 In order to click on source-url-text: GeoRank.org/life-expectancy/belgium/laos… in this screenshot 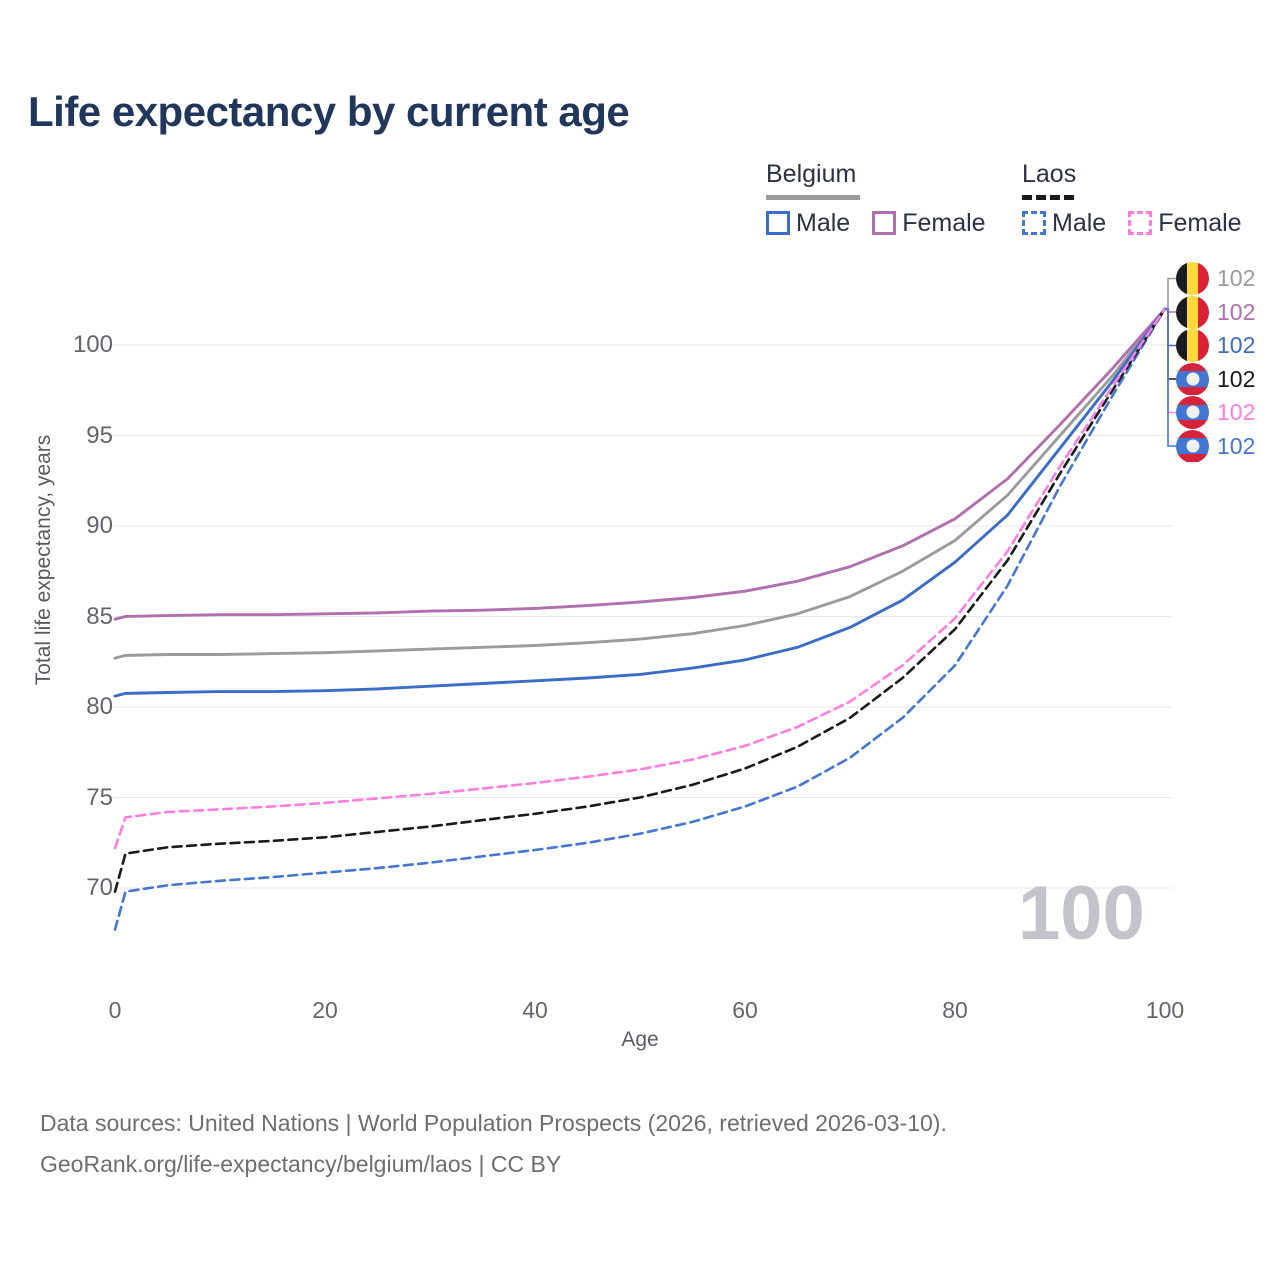, I will do `click(301, 1164)`.